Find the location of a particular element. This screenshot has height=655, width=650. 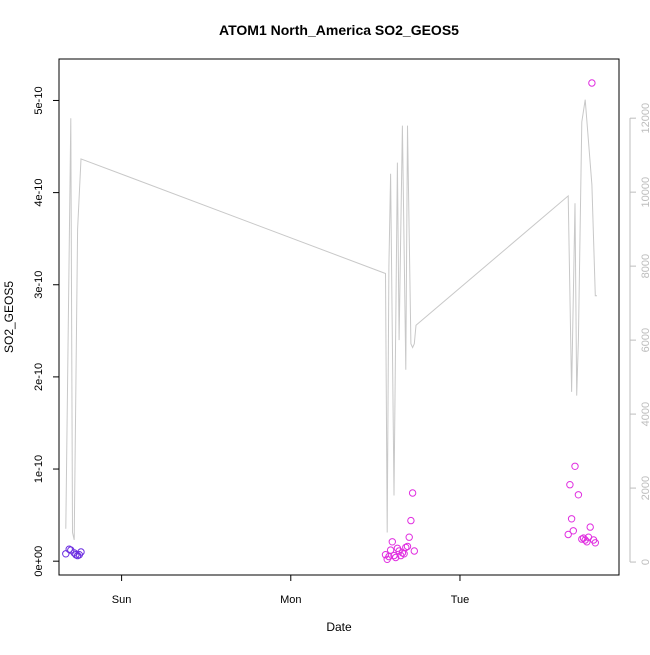

y-axis-label: SO2_GEOS5 is located at coordinates (9, 317).